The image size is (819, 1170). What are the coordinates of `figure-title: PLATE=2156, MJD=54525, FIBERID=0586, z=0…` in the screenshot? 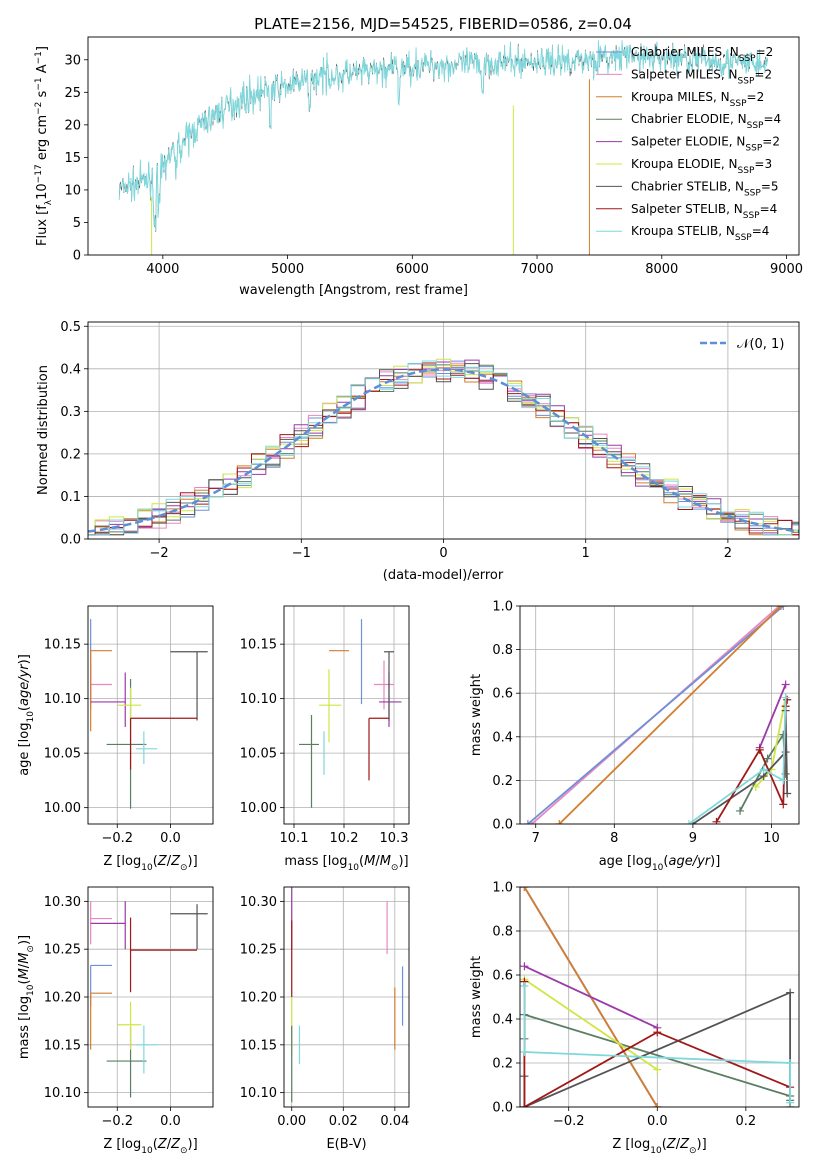 It's located at (443, 24).